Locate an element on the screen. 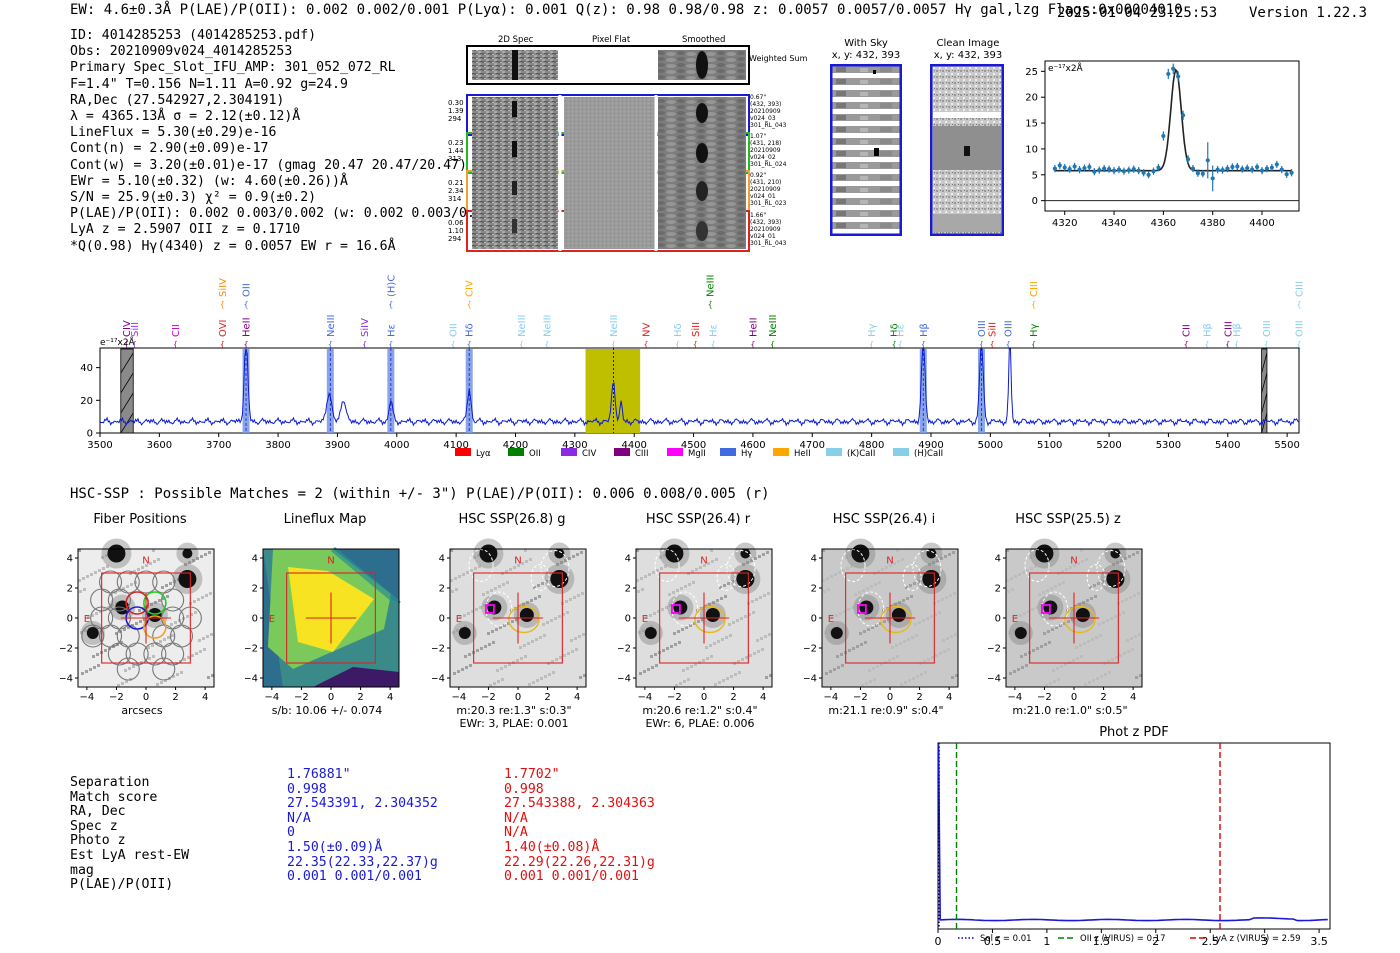 The width and height of the screenshot is (1400, 953). image-ytick-label: 4 is located at coordinates (998, 559).